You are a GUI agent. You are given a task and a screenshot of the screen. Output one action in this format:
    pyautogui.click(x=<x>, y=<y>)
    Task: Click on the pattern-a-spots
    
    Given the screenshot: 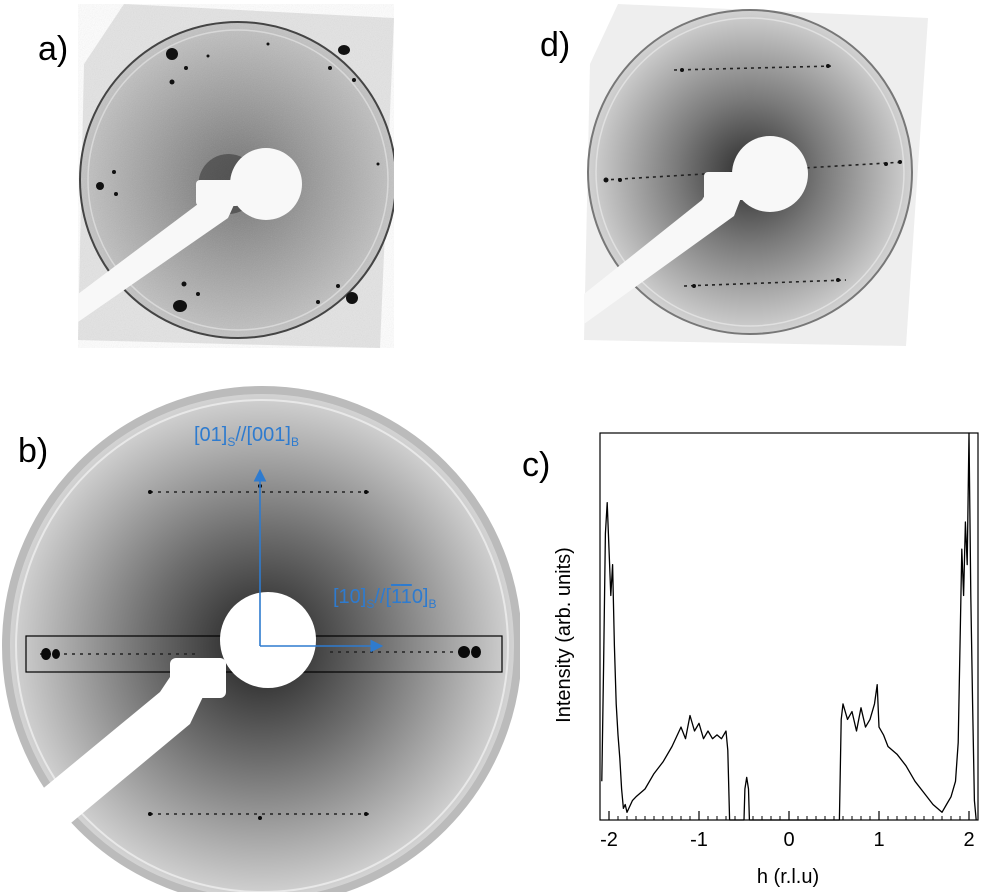 What is the action you would take?
    pyautogui.click(x=238, y=177)
    